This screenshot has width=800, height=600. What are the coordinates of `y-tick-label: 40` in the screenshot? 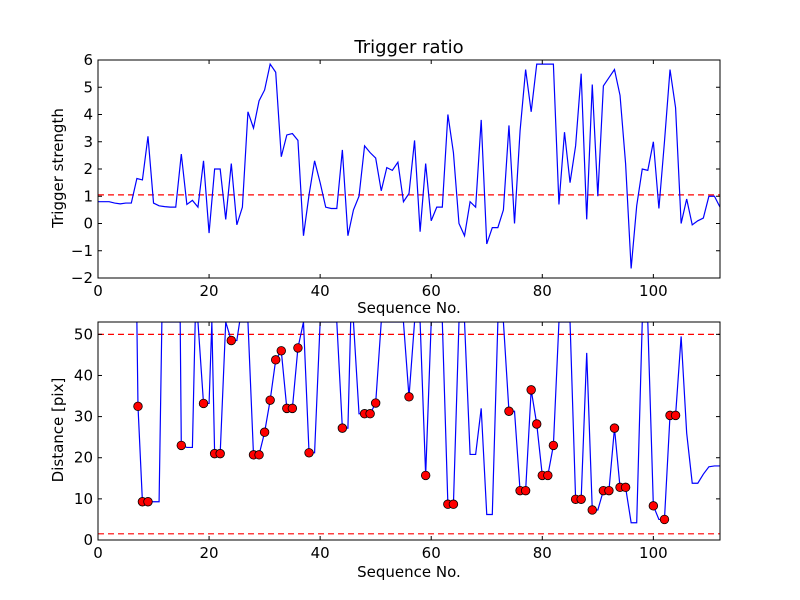 It's located at (83, 375).